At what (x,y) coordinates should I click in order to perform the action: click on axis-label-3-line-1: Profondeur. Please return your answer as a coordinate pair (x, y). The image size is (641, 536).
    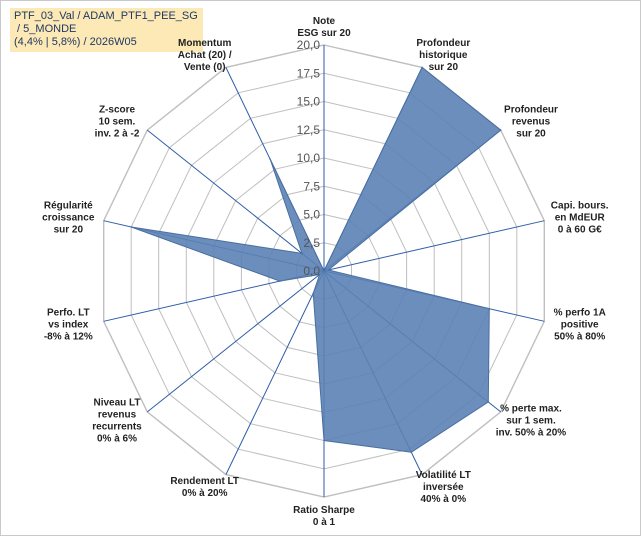
    Looking at the image, I should click on (531, 109).